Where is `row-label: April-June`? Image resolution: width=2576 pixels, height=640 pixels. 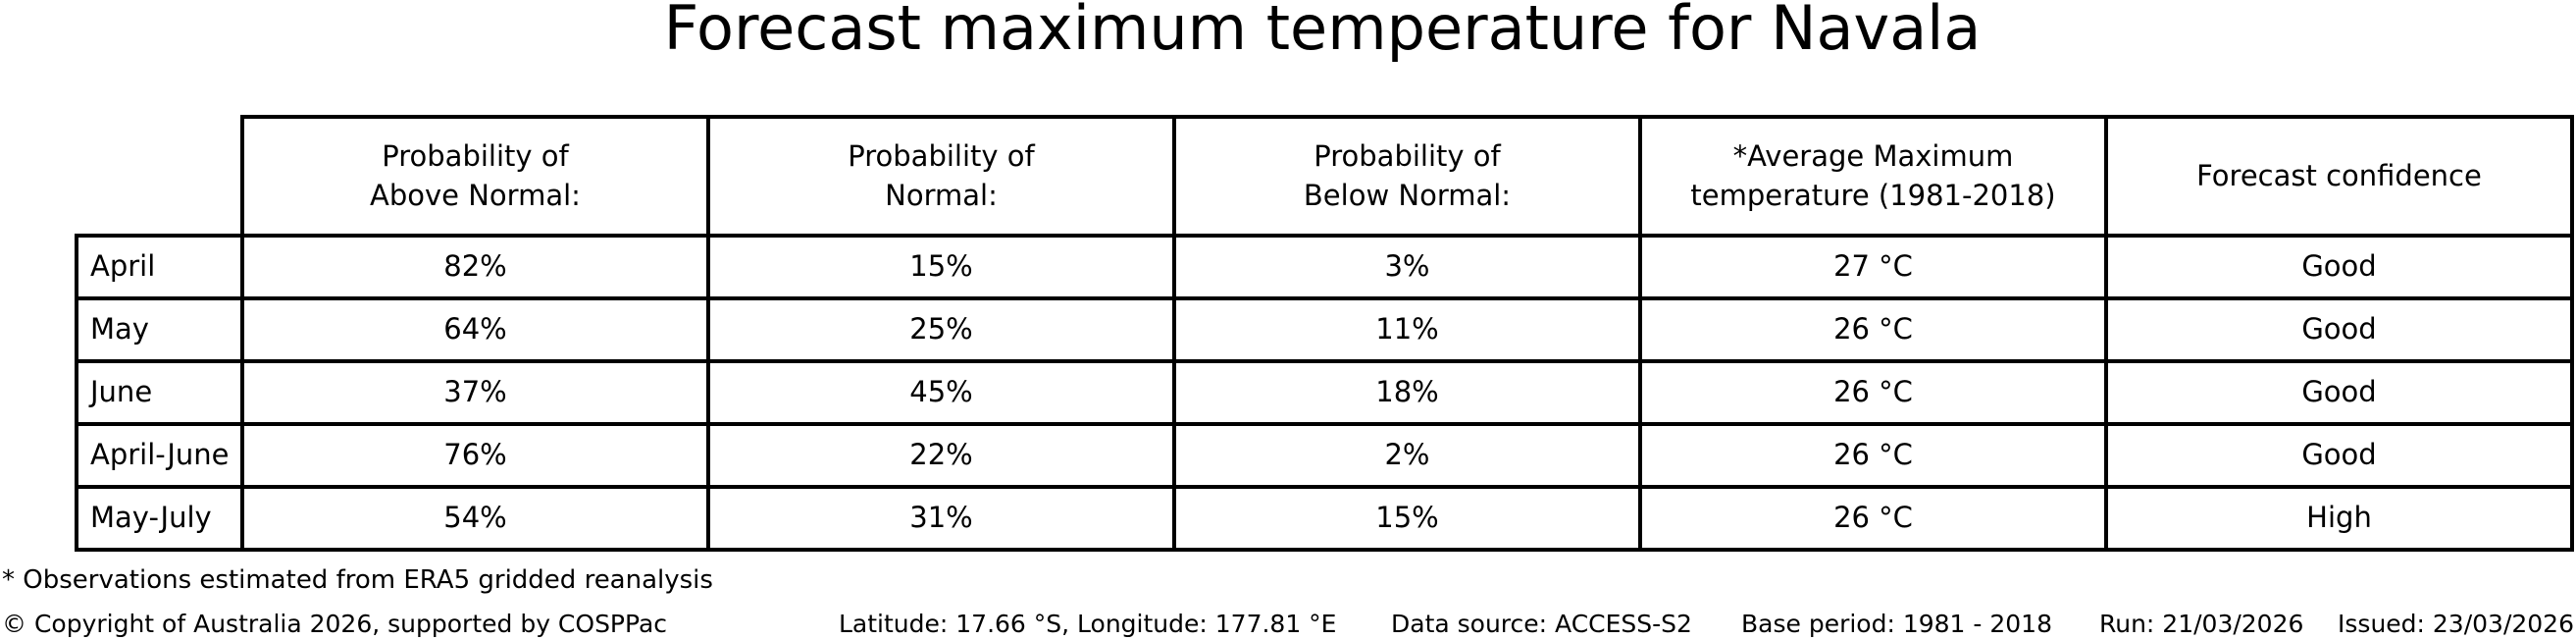 row-label: April-June is located at coordinates (159, 456).